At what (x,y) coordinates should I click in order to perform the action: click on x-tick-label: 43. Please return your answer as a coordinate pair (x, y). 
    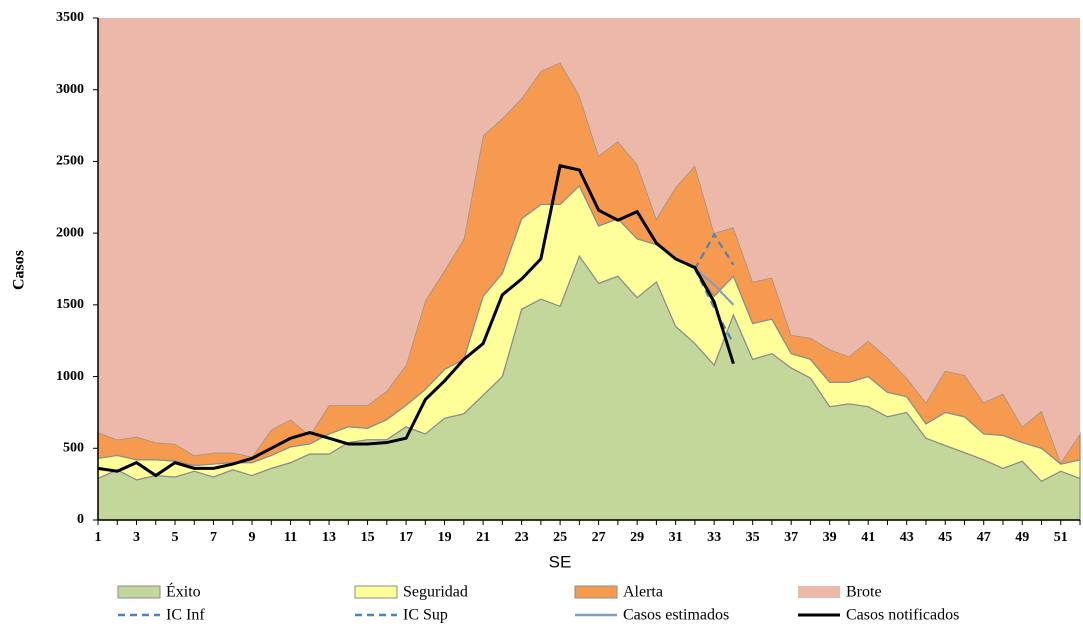
    Looking at the image, I should click on (907, 537).